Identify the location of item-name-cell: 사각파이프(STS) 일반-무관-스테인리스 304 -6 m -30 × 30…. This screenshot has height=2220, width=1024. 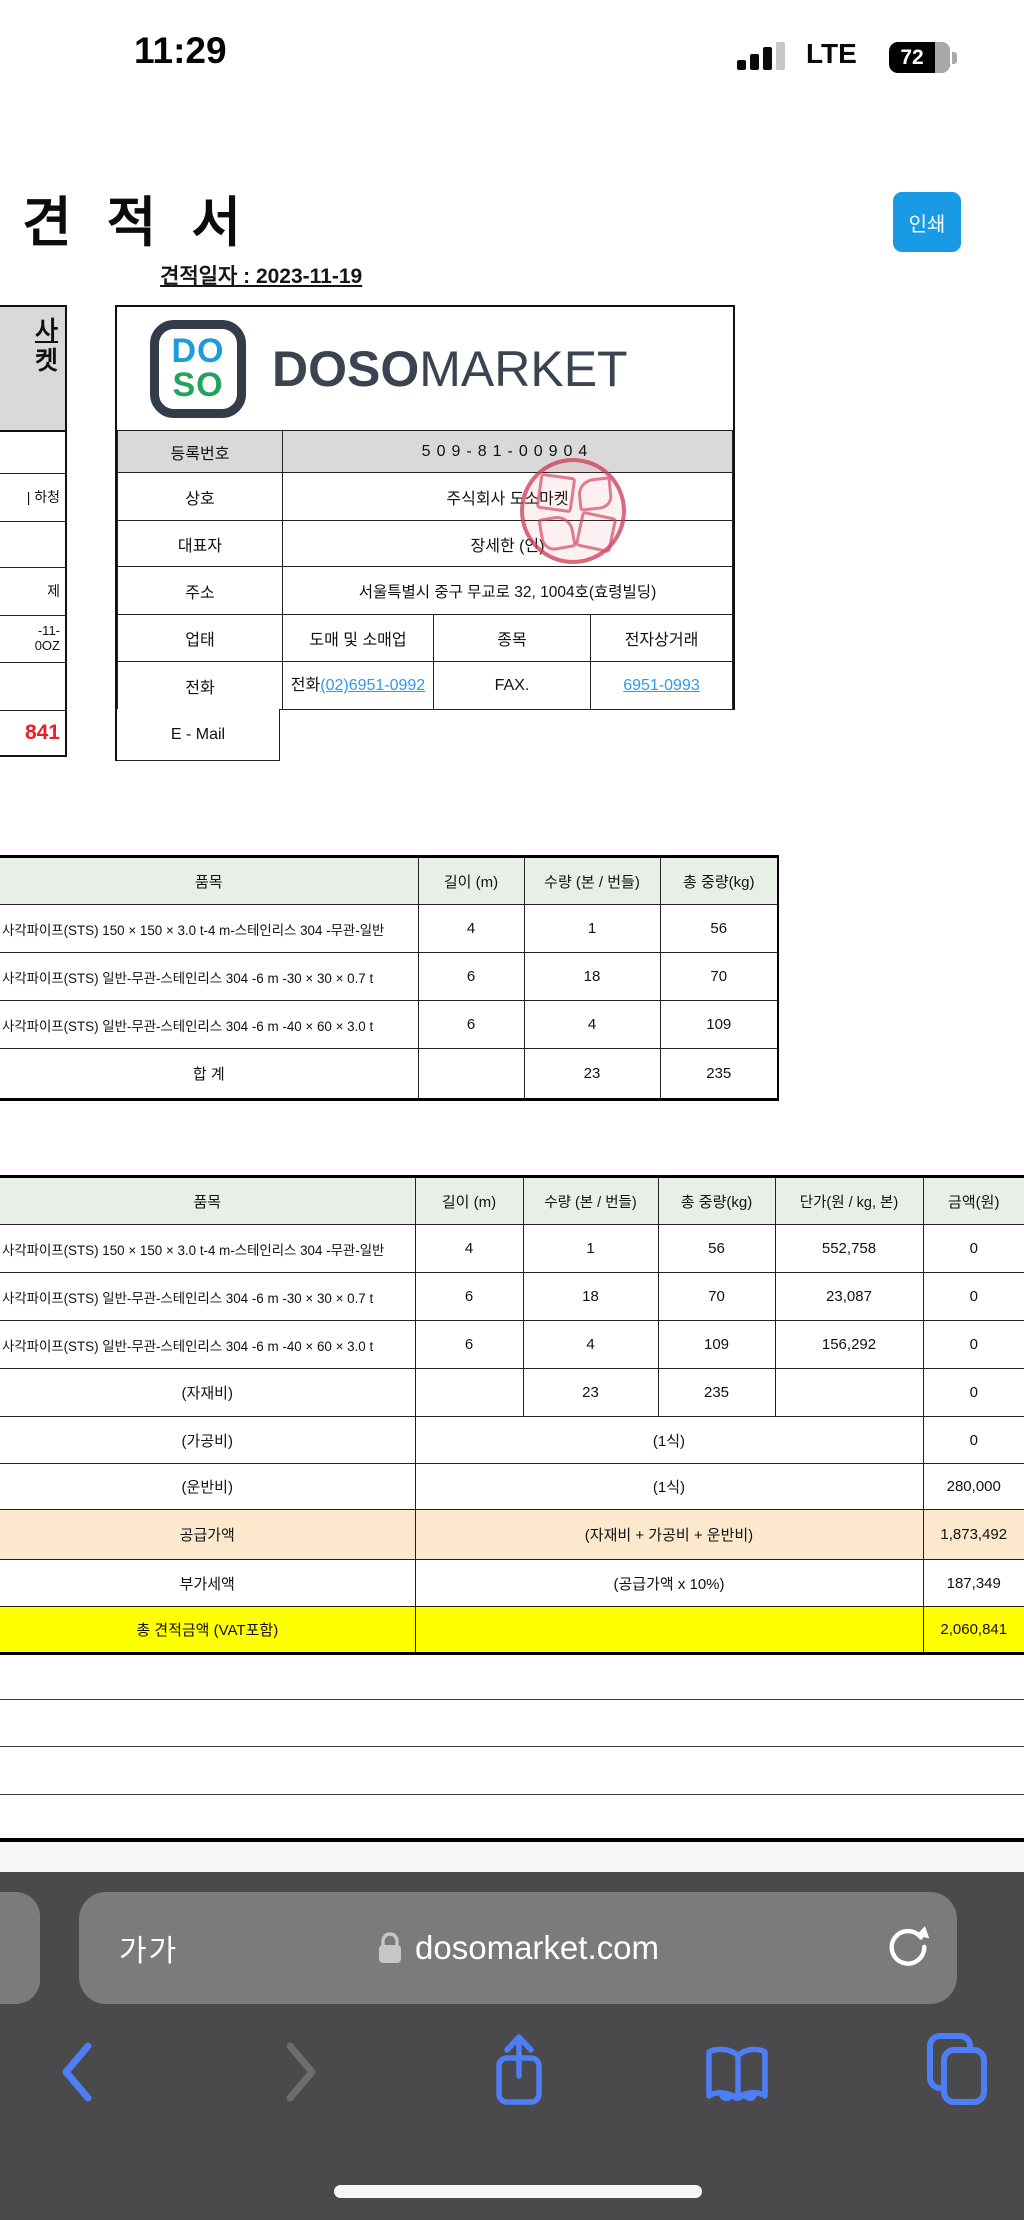
(209, 976).